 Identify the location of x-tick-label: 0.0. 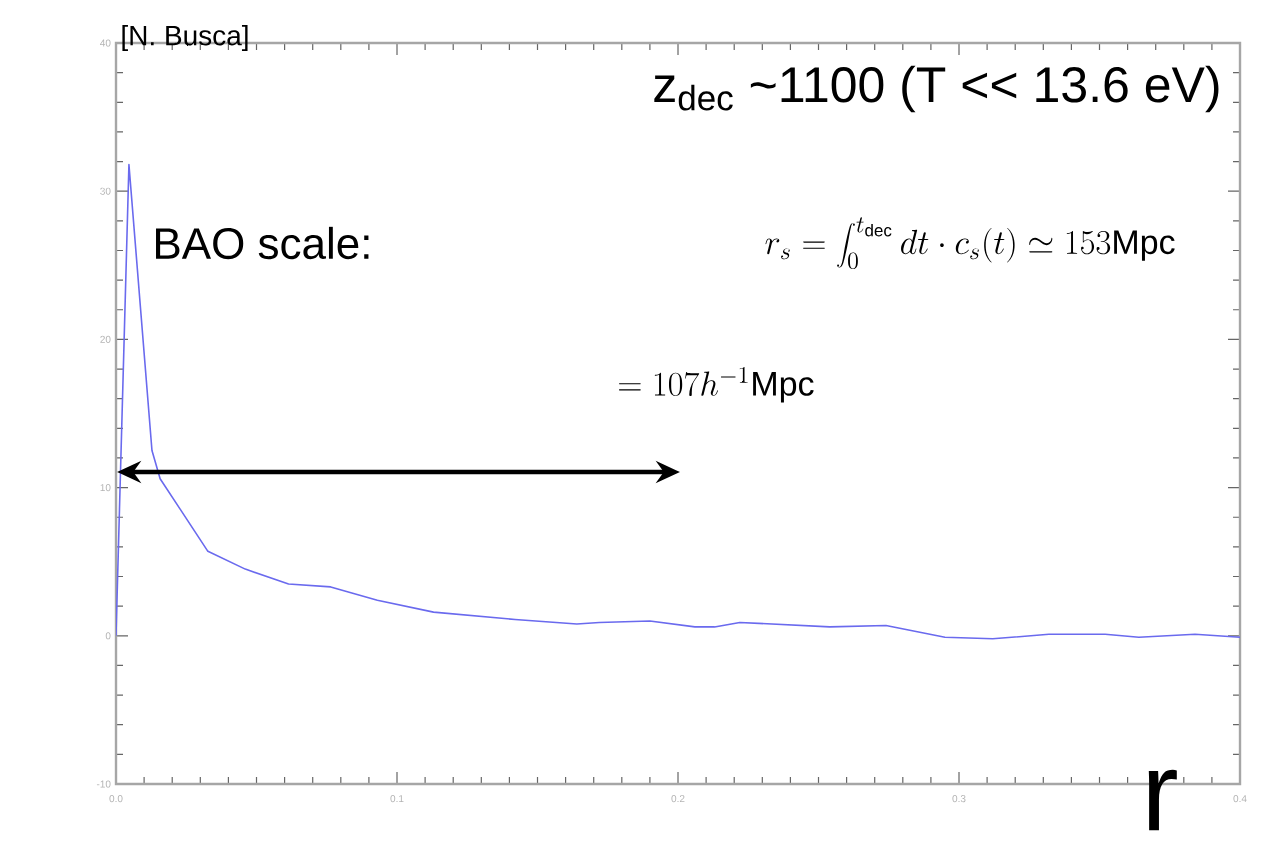
(116, 799).